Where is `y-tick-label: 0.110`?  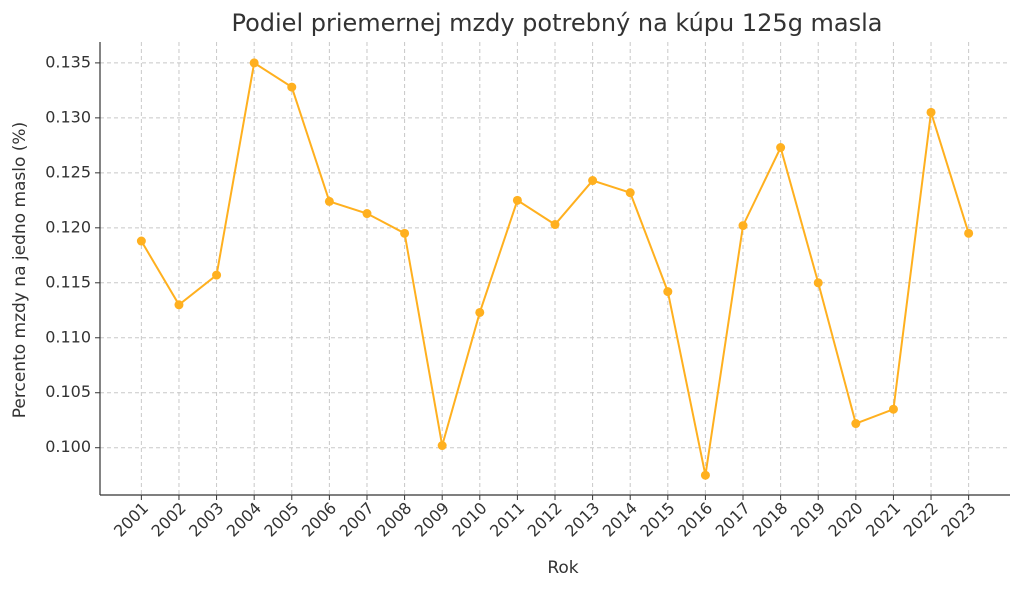
y-tick-label: 0.110 is located at coordinates (68, 336).